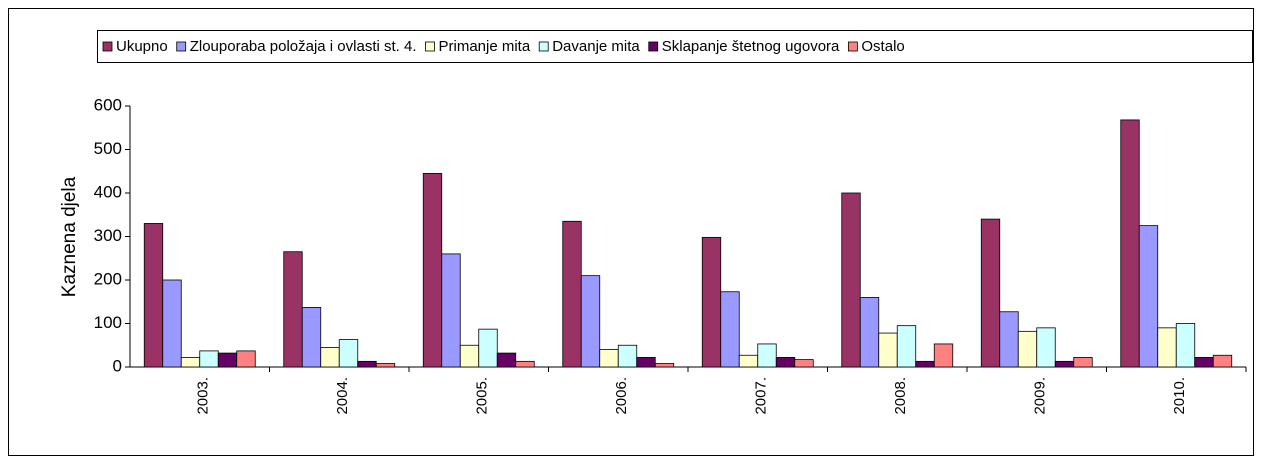 This screenshot has height=465, width=1261. Describe the element at coordinates (342, 396) in the screenshot. I see `x-tick-label: 2004.` at that location.